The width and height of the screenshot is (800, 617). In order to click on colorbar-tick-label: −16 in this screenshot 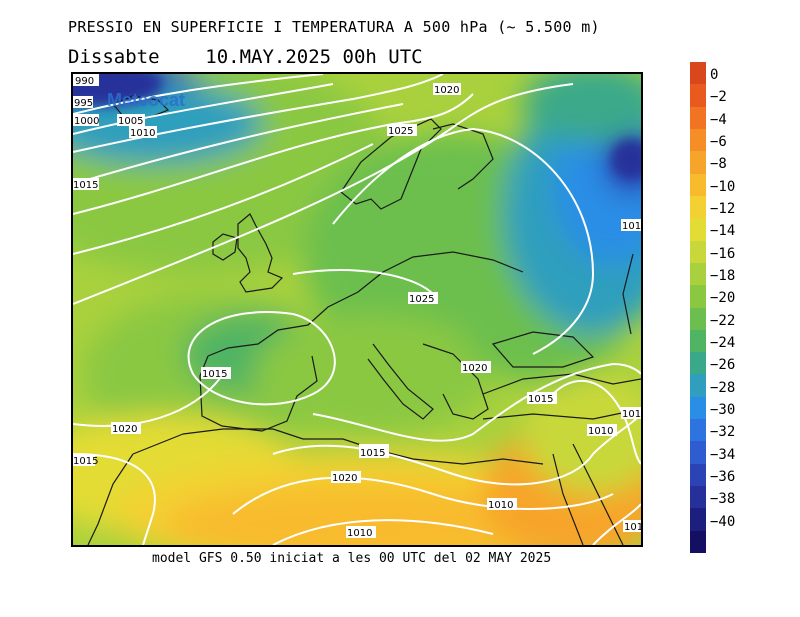, I will do `click(723, 253)`.